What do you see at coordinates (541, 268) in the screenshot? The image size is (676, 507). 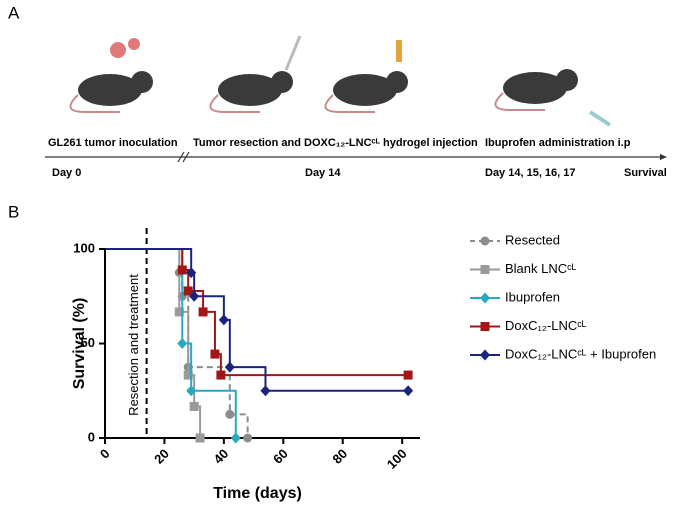 I see `legend-label: Blank LNCᶜᴸ` at bounding box center [541, 268].